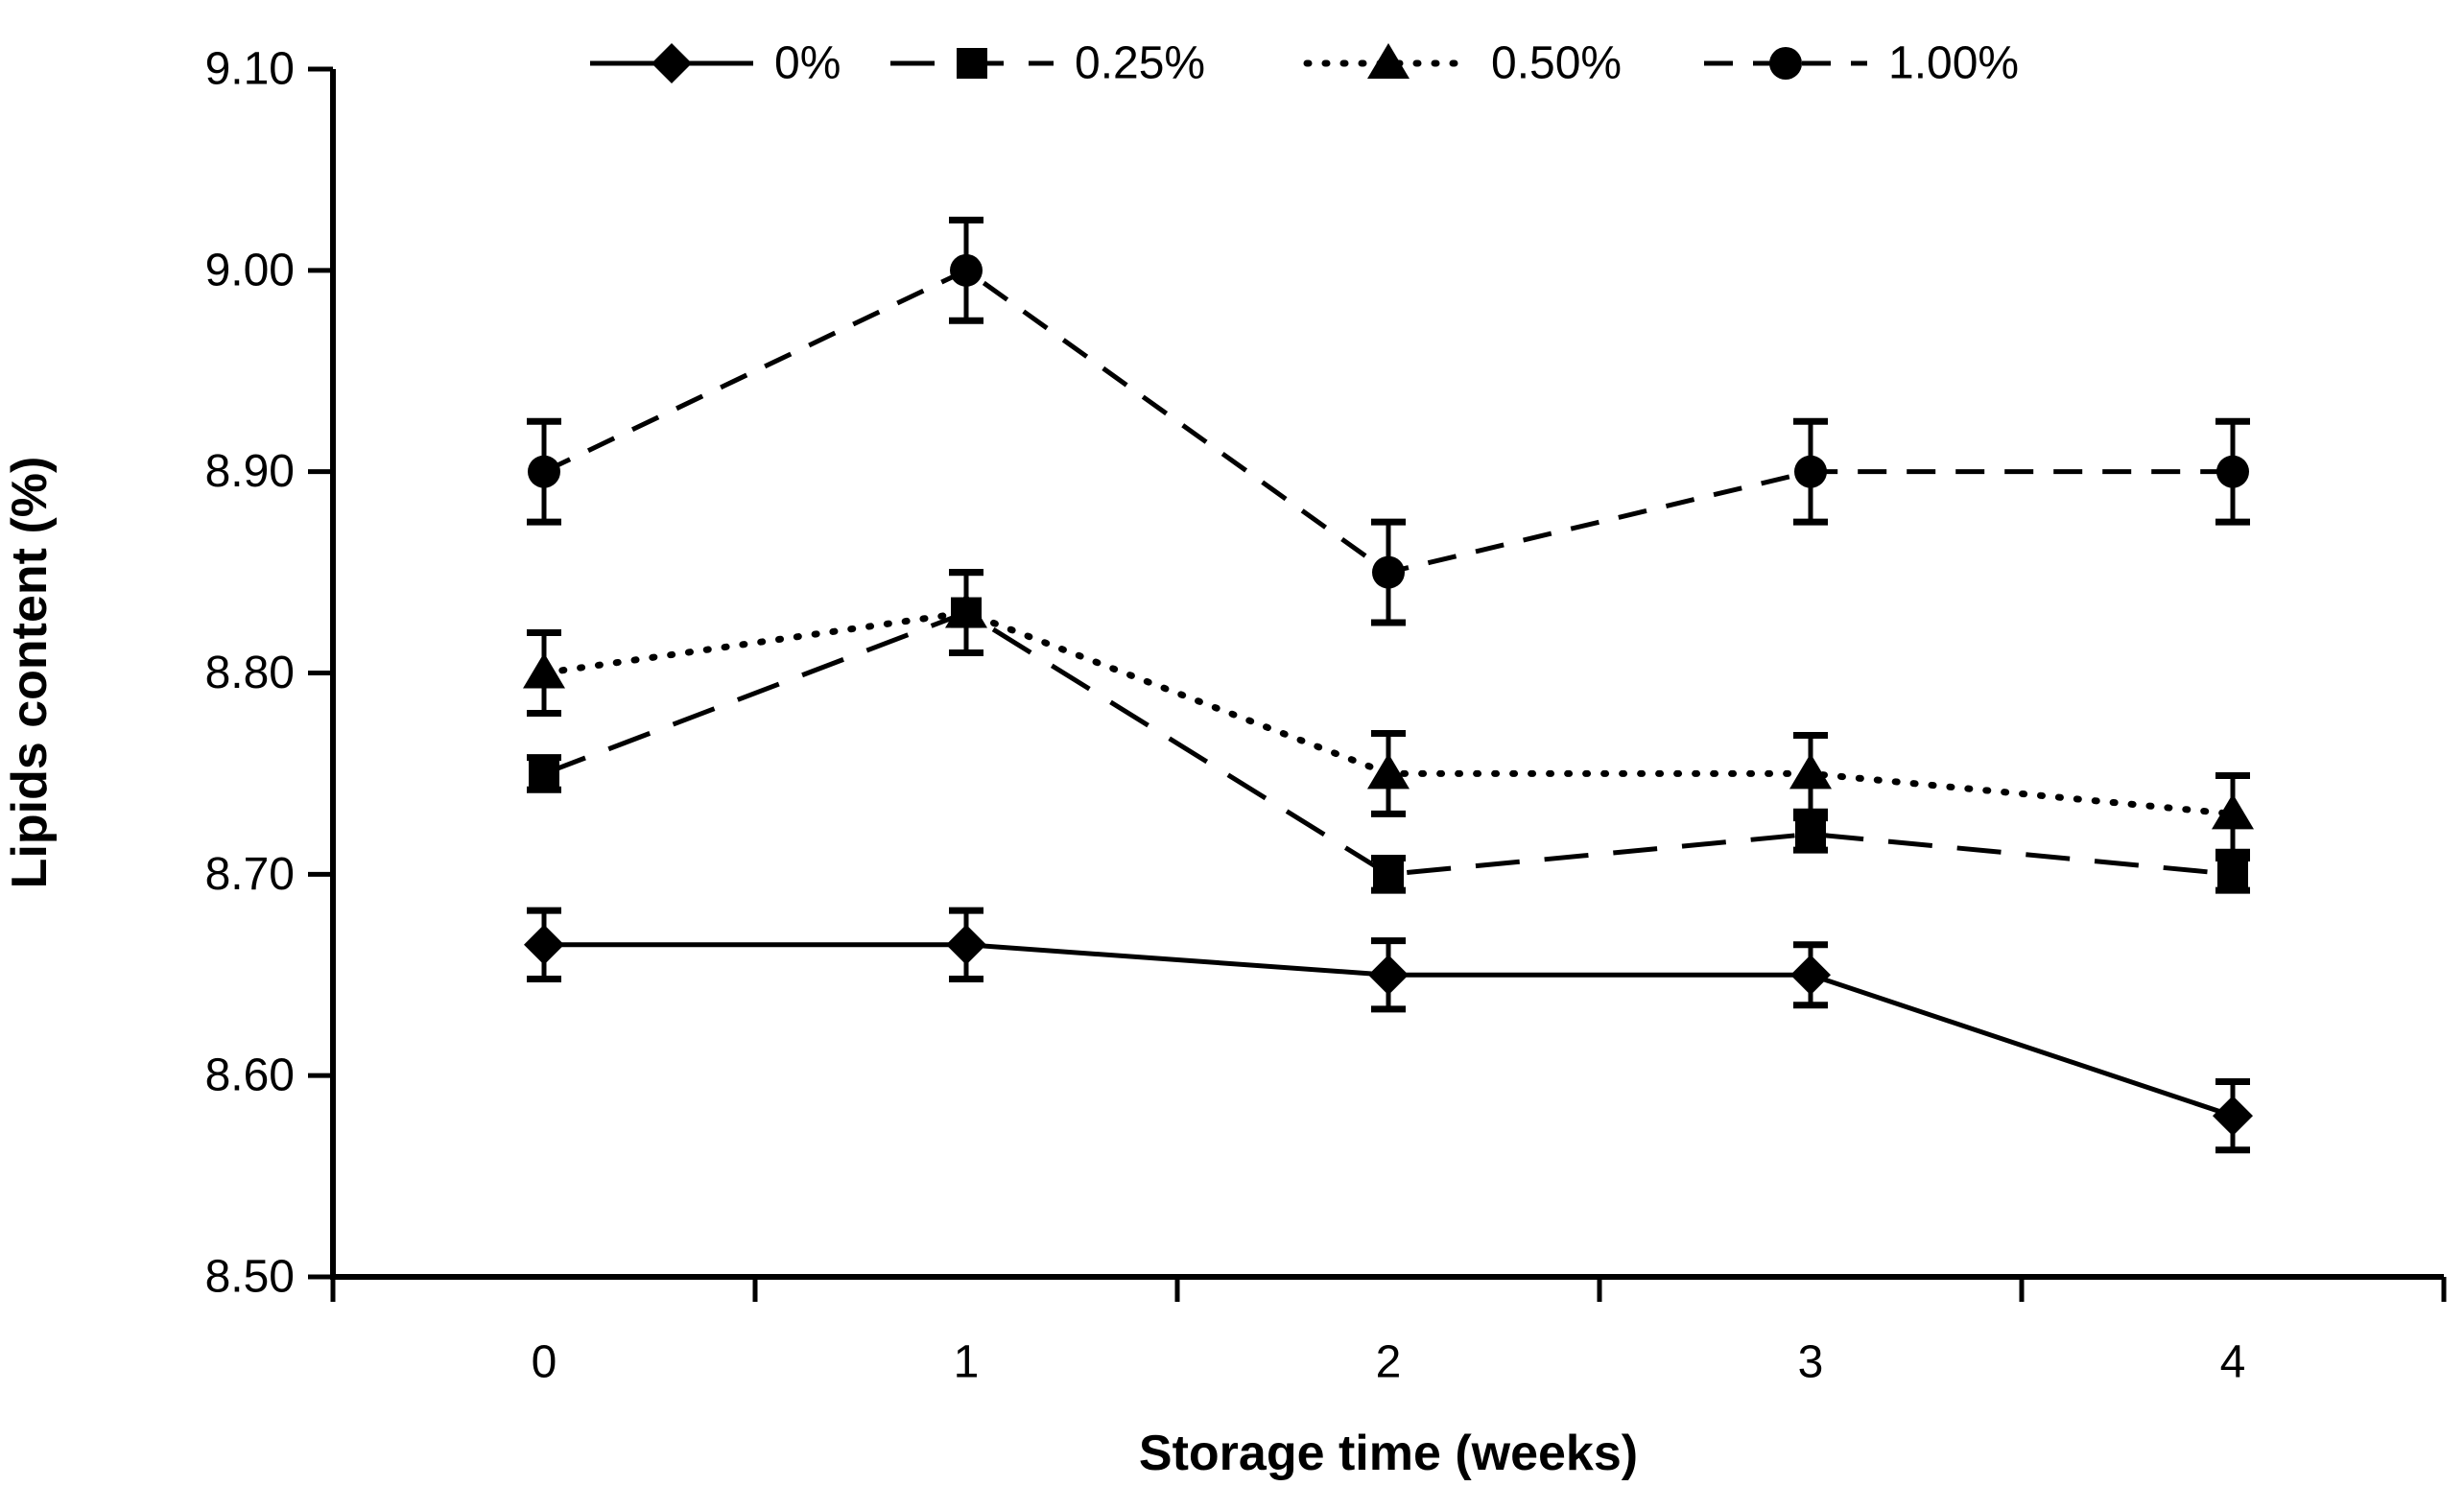 The image size is (2464, 1510). I want to click on x-tick-label: 2, so click(1389, 1363).